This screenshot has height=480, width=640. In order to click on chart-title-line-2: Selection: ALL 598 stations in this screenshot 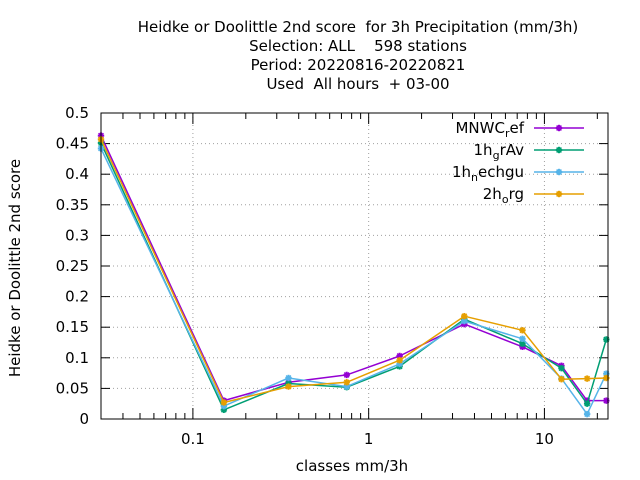, I will do `click(358, 46)`.